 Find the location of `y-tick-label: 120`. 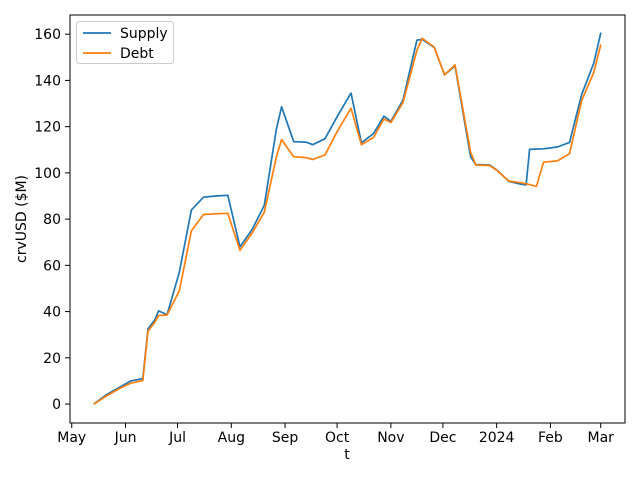

y-tick-label: 120 is located at coordinates (47, 128).